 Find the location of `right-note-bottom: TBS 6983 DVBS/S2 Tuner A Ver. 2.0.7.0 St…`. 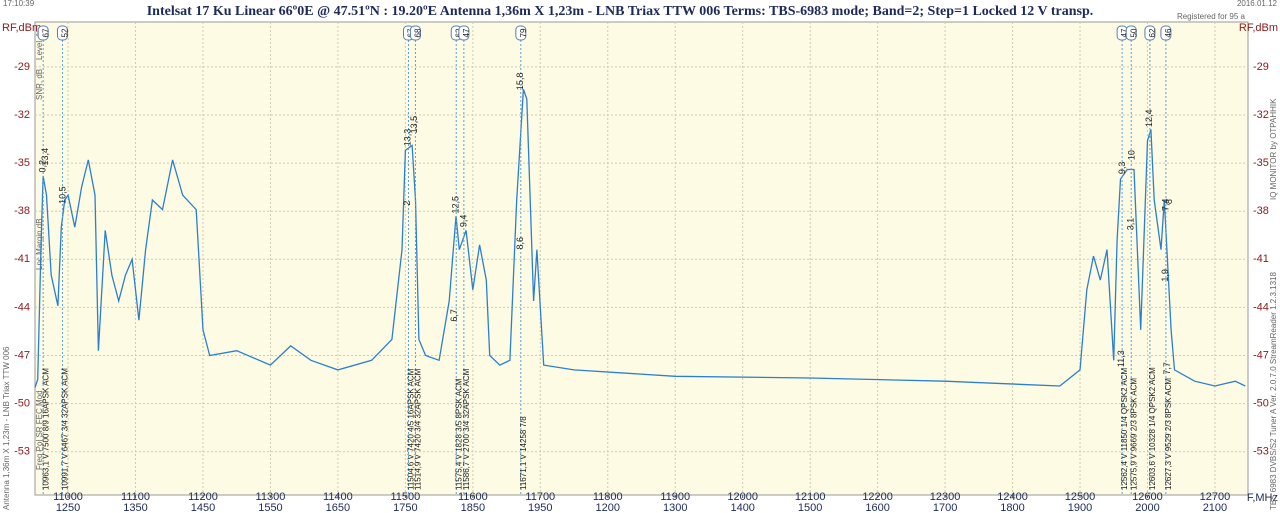

right-note-bottom: TBS 6983 DVBS/S2 Tuner A Ver. 2.0.7.0 St… is located at coordinates (1273, 391).